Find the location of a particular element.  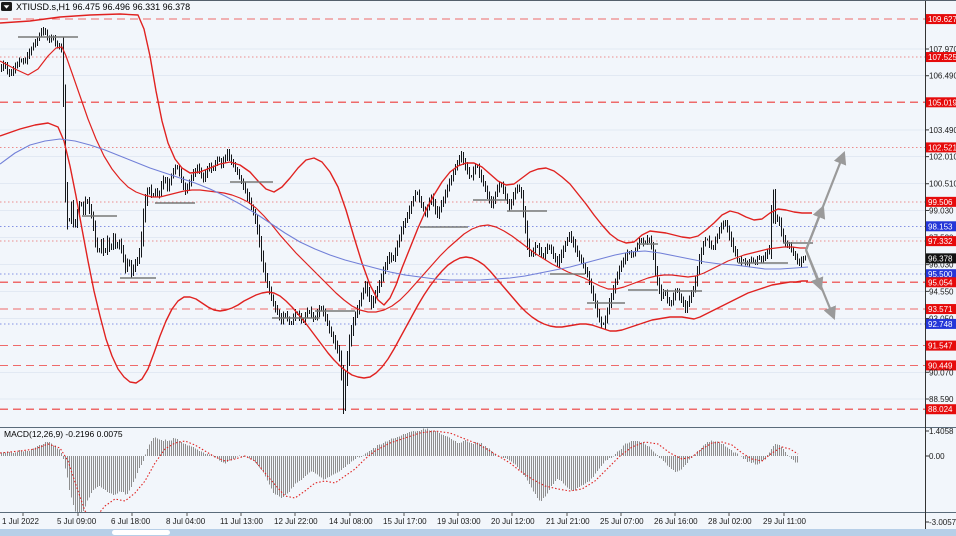

price-axis-label: 96.030 is located at coordinates (941, 265).